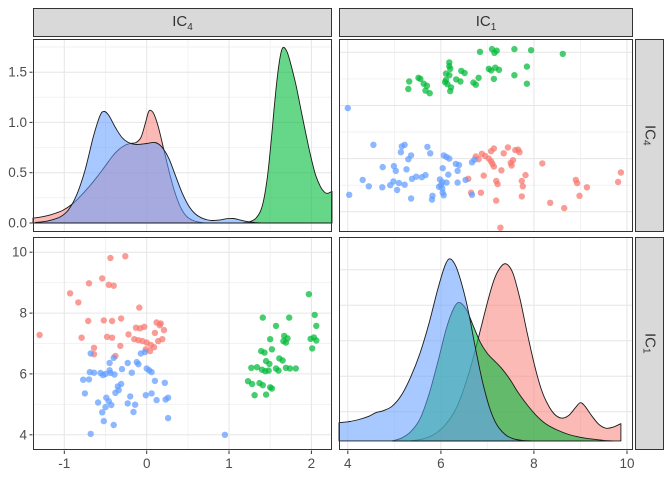 Image resolution: width=672 pixels, height=480 pixels. I want to click on strip-label: IC1, so click(649, 343).